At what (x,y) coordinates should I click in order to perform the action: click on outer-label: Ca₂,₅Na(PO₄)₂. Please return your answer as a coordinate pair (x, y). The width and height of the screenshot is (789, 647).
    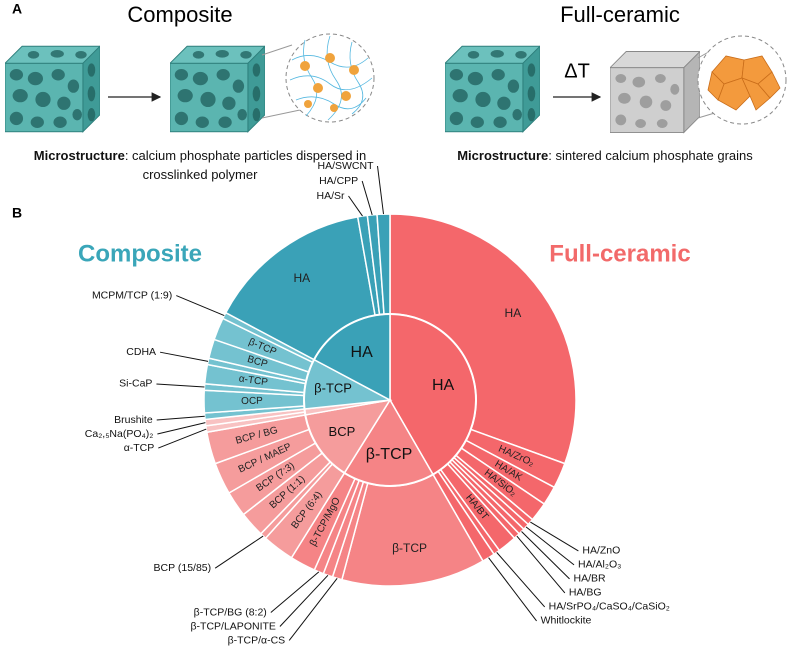
    Looking at the image, I should click on (119, 434).